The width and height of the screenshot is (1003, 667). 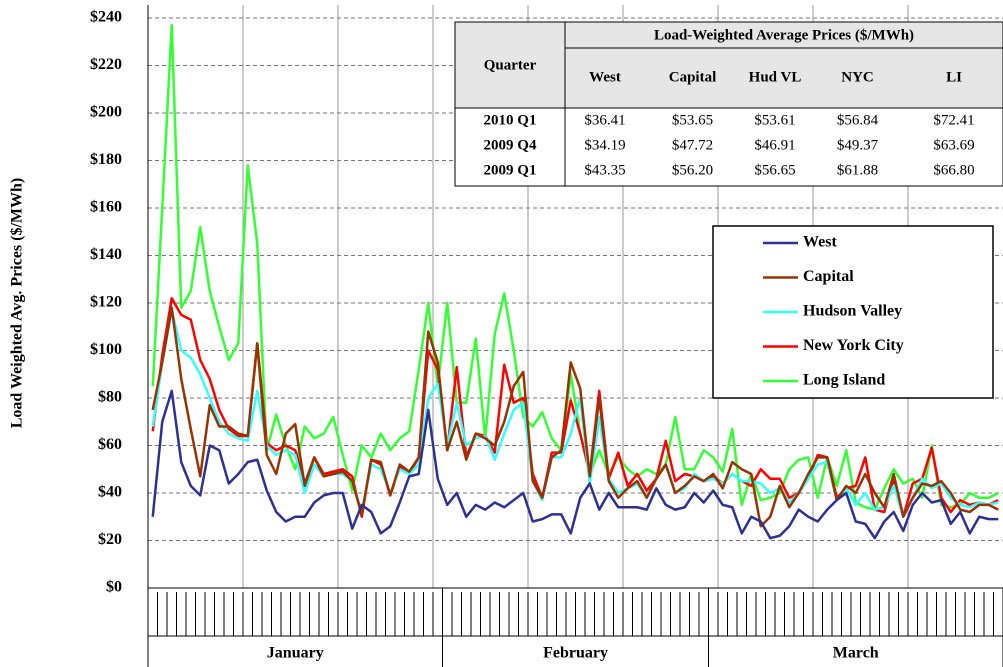 What do you see at coordinates (605, 77) in the screenshot?
I see `table-header: West` at bounding box center [605, 77].